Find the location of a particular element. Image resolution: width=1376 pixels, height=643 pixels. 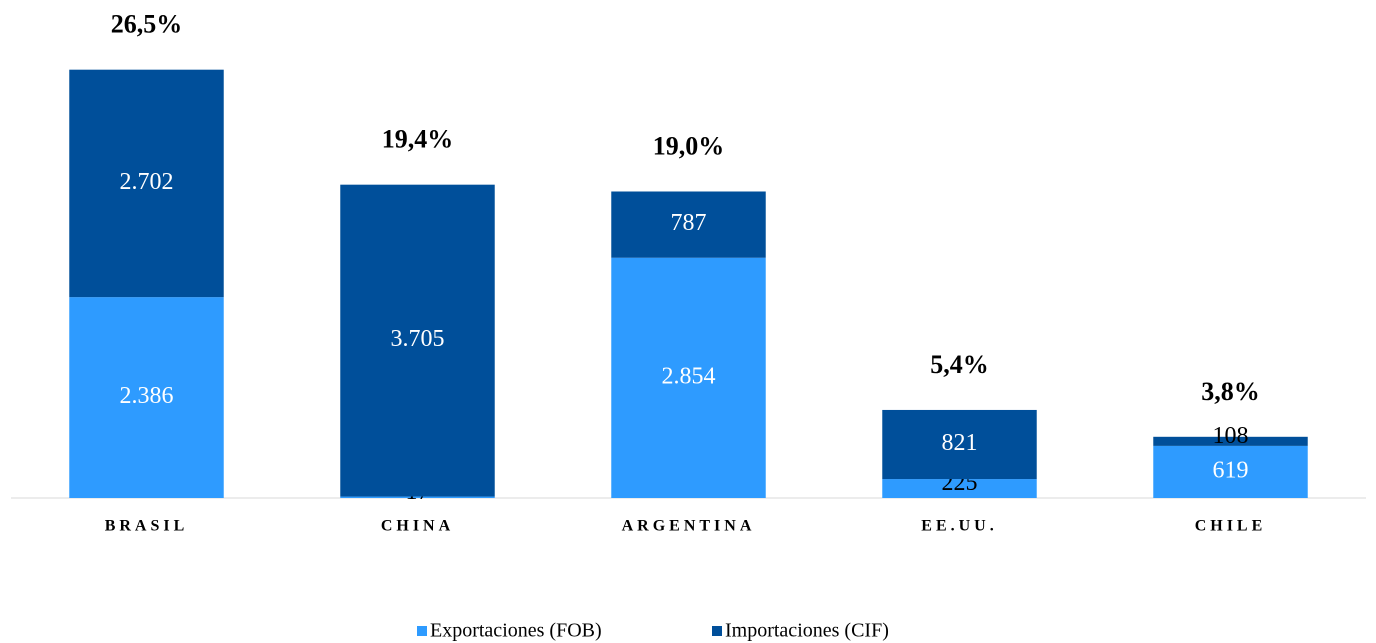

value-label: 619 is located at coordinates (1231, 470).